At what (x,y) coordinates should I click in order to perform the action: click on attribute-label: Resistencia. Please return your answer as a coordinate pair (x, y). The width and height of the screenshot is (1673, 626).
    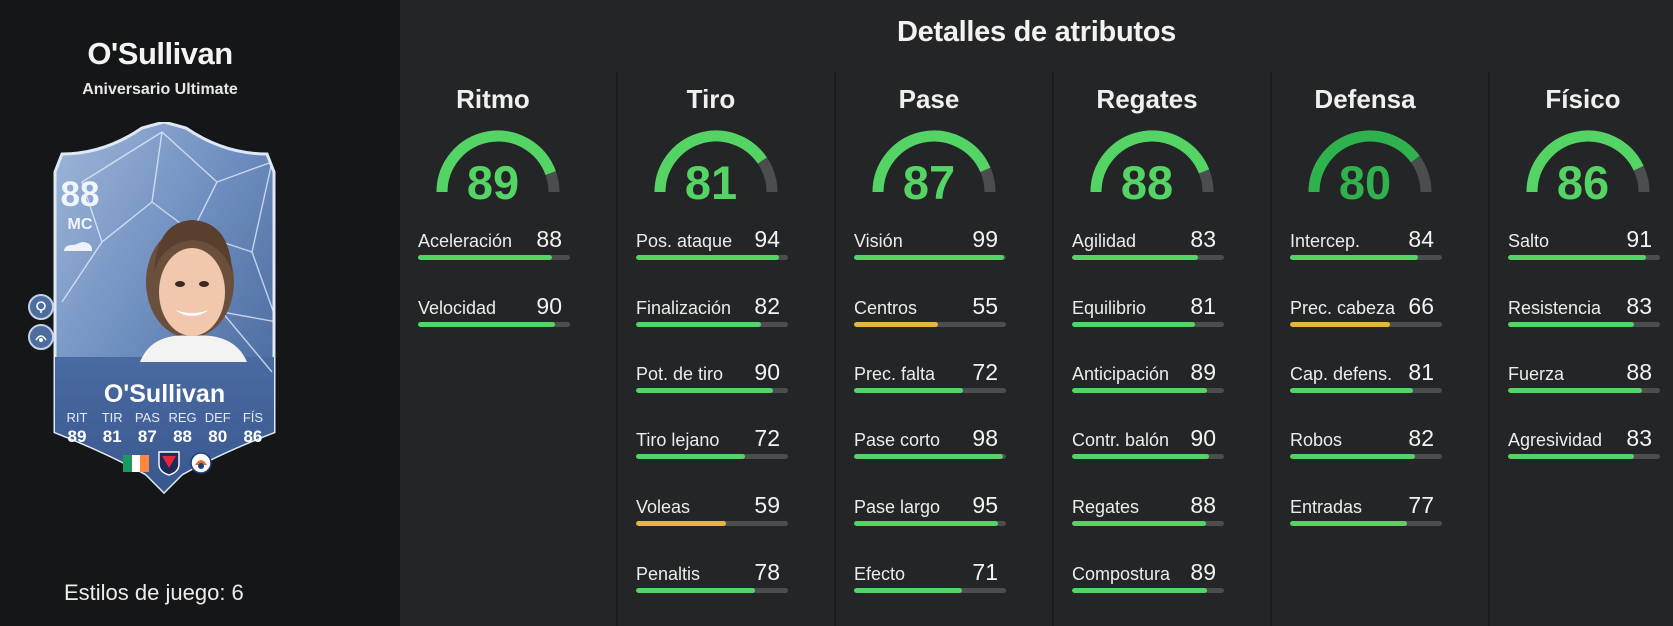
    Looking at the image, I should click on (1555, 308).